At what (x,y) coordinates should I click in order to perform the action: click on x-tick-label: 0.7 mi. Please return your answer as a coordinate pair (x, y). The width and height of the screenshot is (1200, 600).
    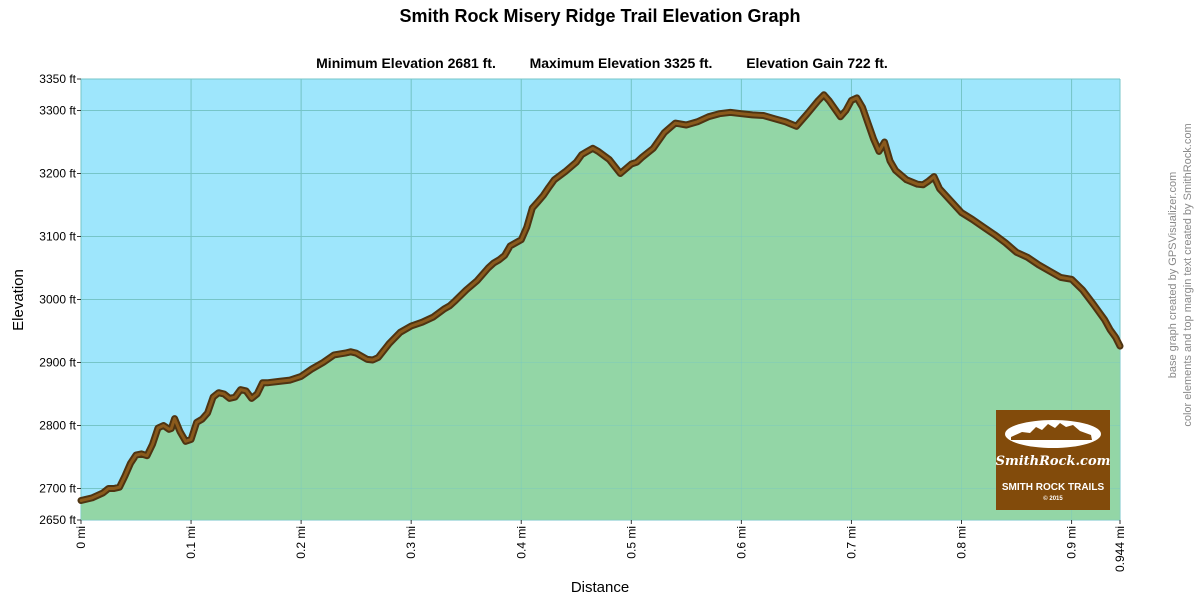
    Looking at the image, I should click on (851, 542).